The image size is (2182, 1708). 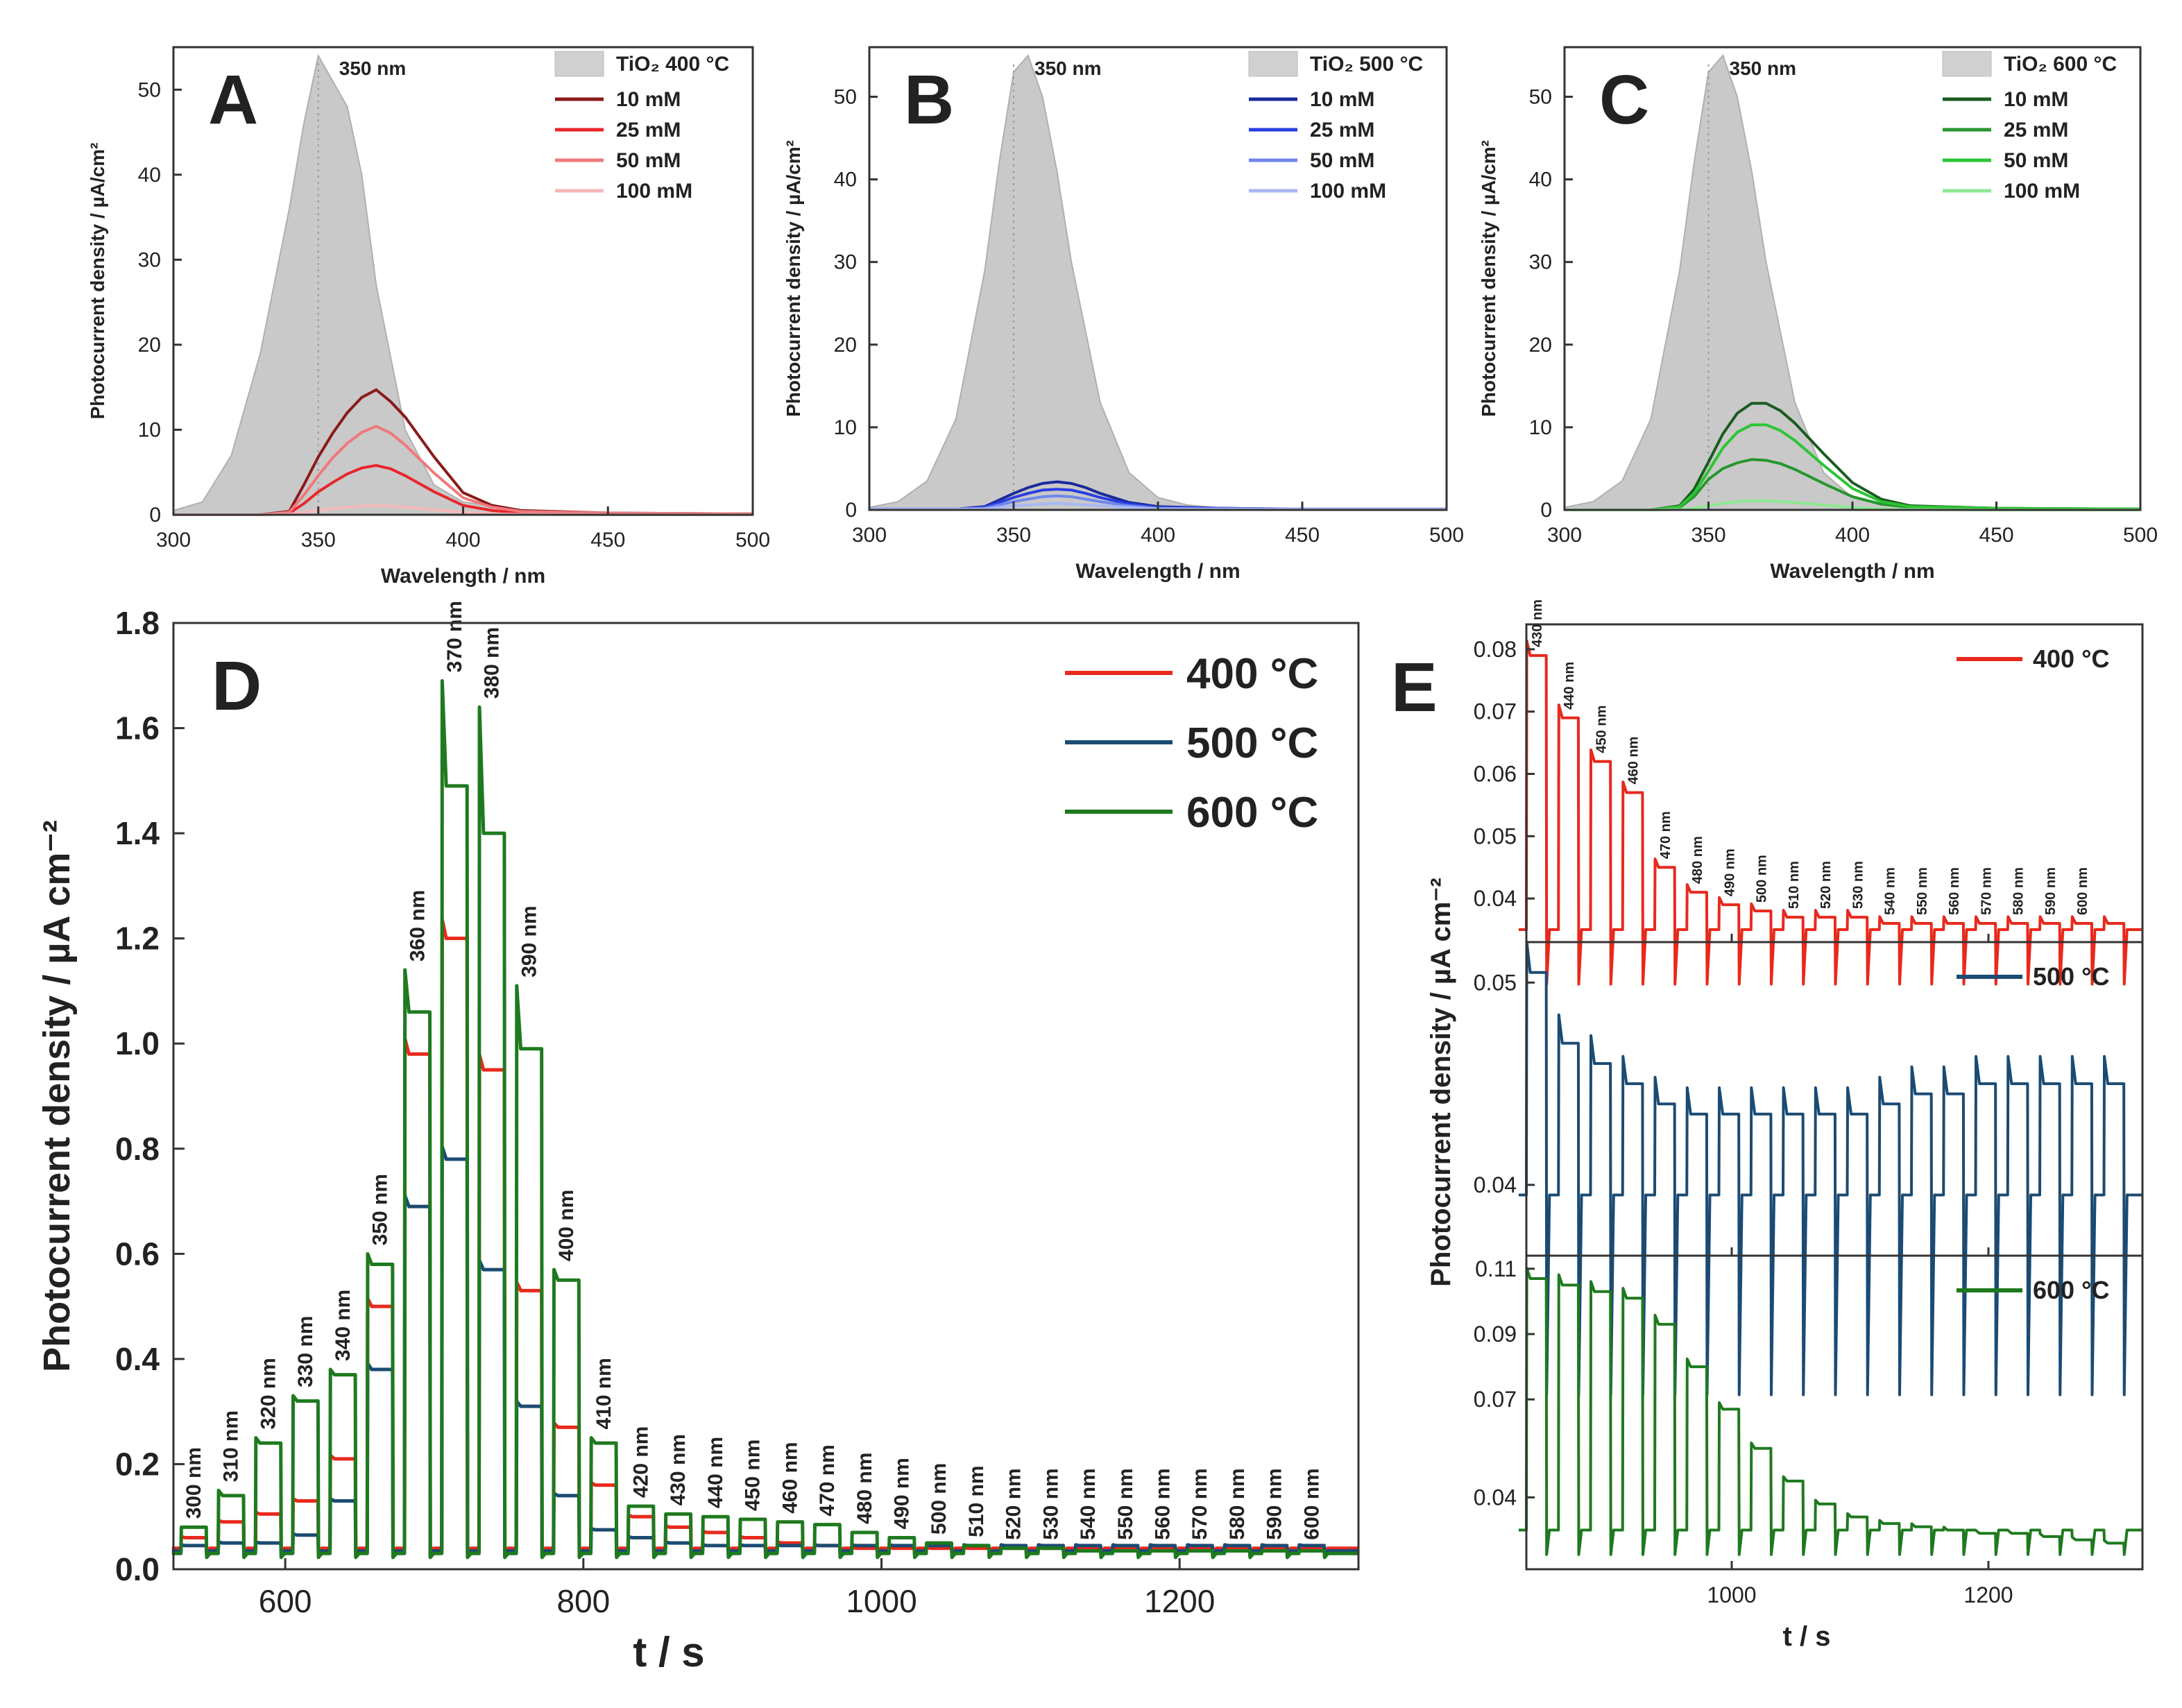 I want to click on wavelength-label: 540 nm, so click(x=1088, y=1504).